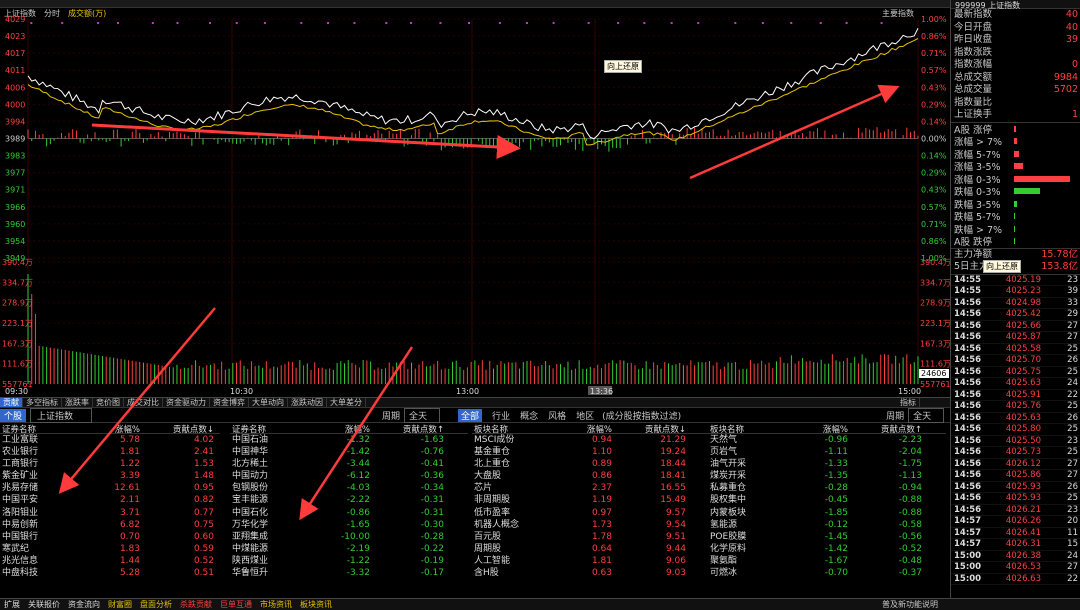  Describe the element at coordinates (110, 537) in the screenshot. I see `table-row: 中国银行 0.70 0.60` at that location.